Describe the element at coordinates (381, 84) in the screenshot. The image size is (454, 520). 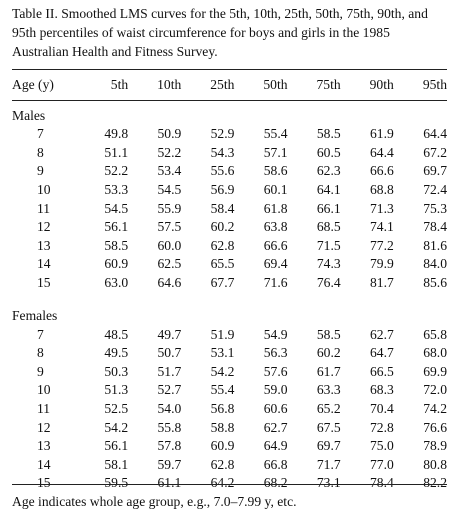
I see `percentile-column-header: 90th` at that location.